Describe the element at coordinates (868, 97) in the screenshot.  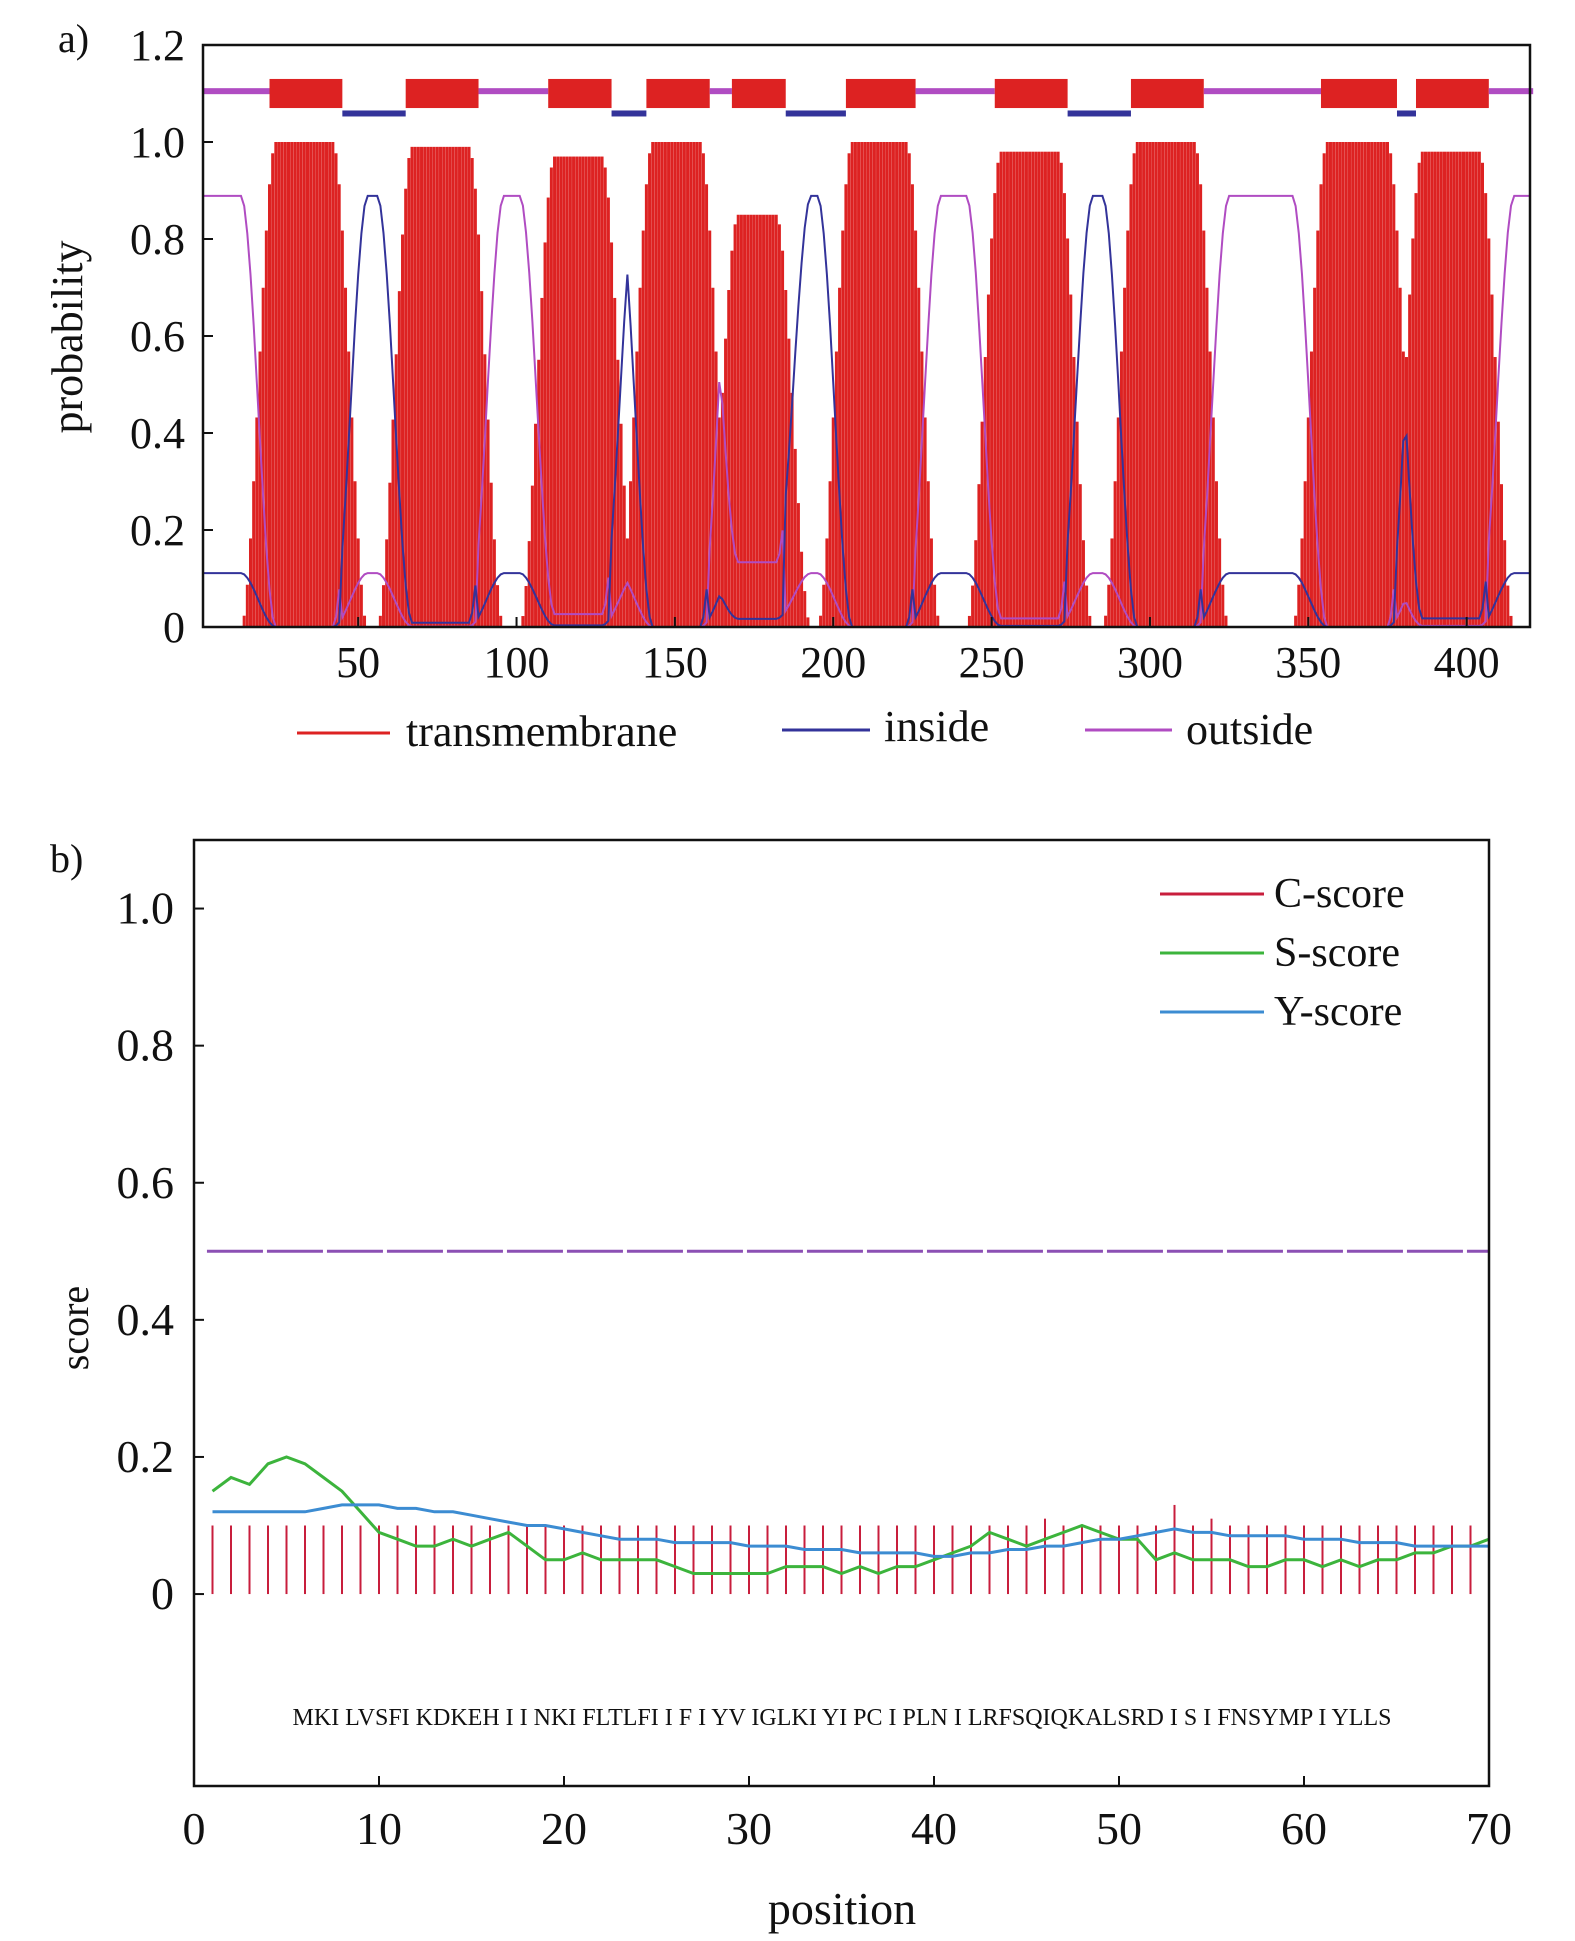
I see `panel-a-topology-bar` at that location.